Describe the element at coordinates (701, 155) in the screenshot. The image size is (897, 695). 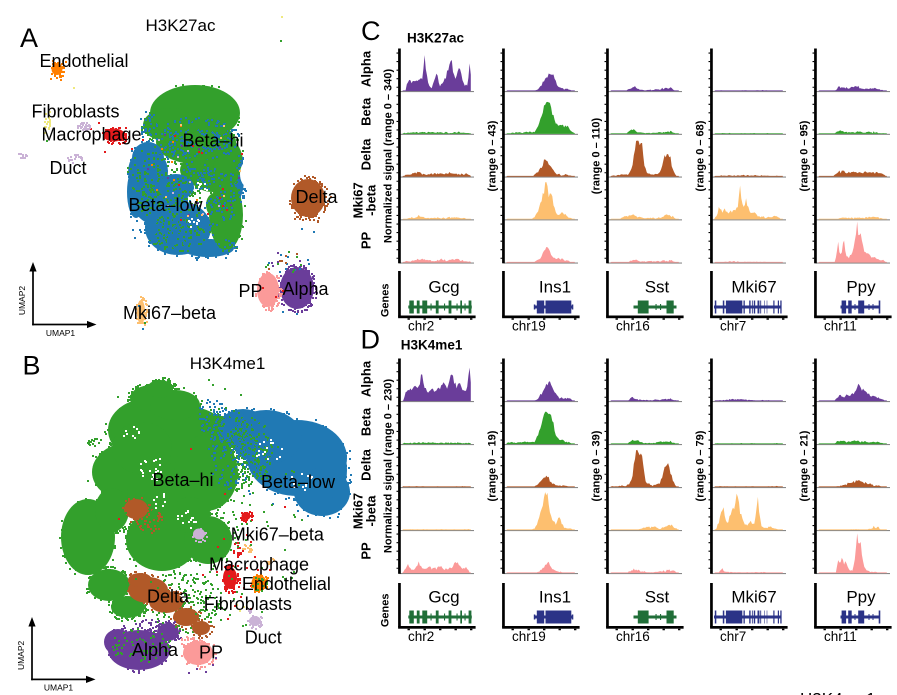
I see `svg-text: (range 0 – 68)` at that location.